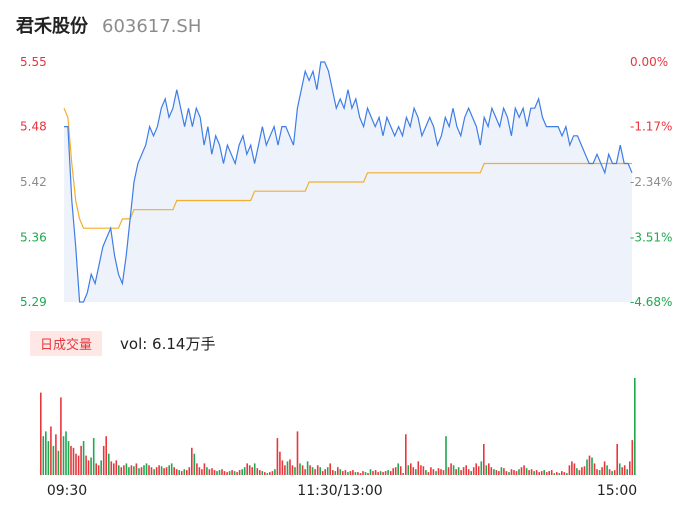  What do you see at coordinates (168, 343) in the screenshot?
I see `volume-label: vol: 6.14万手` at bounding box center [168, 343].